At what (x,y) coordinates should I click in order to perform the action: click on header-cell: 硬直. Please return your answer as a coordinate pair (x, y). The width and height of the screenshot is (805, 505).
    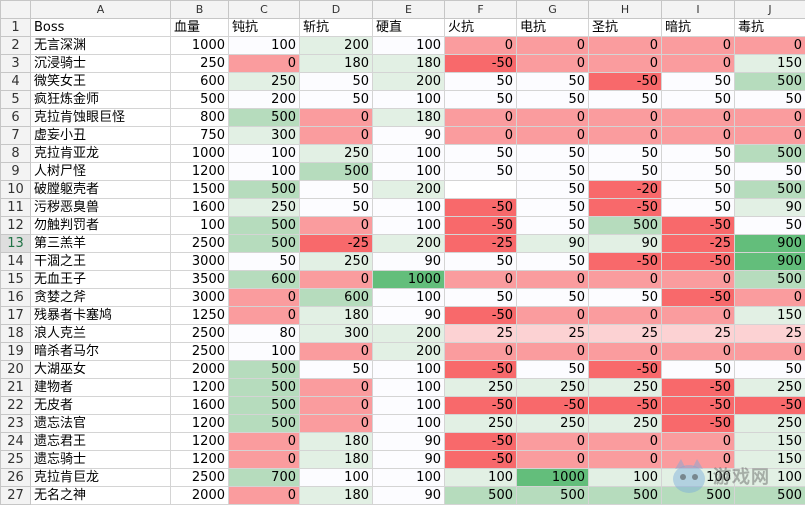
    Looking at the image, I should click on (409, 28).